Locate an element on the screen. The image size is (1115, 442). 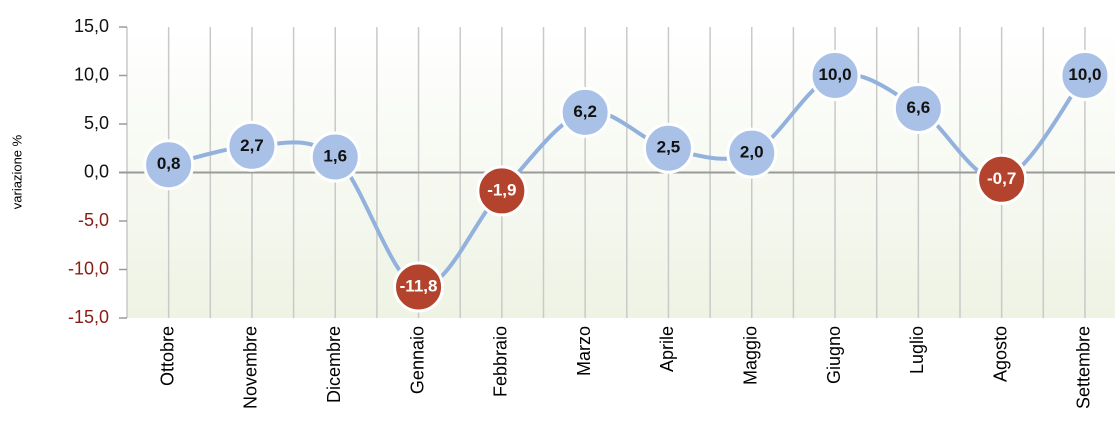
y-tick-label: 10,0 is located at coordinates (91, 74).